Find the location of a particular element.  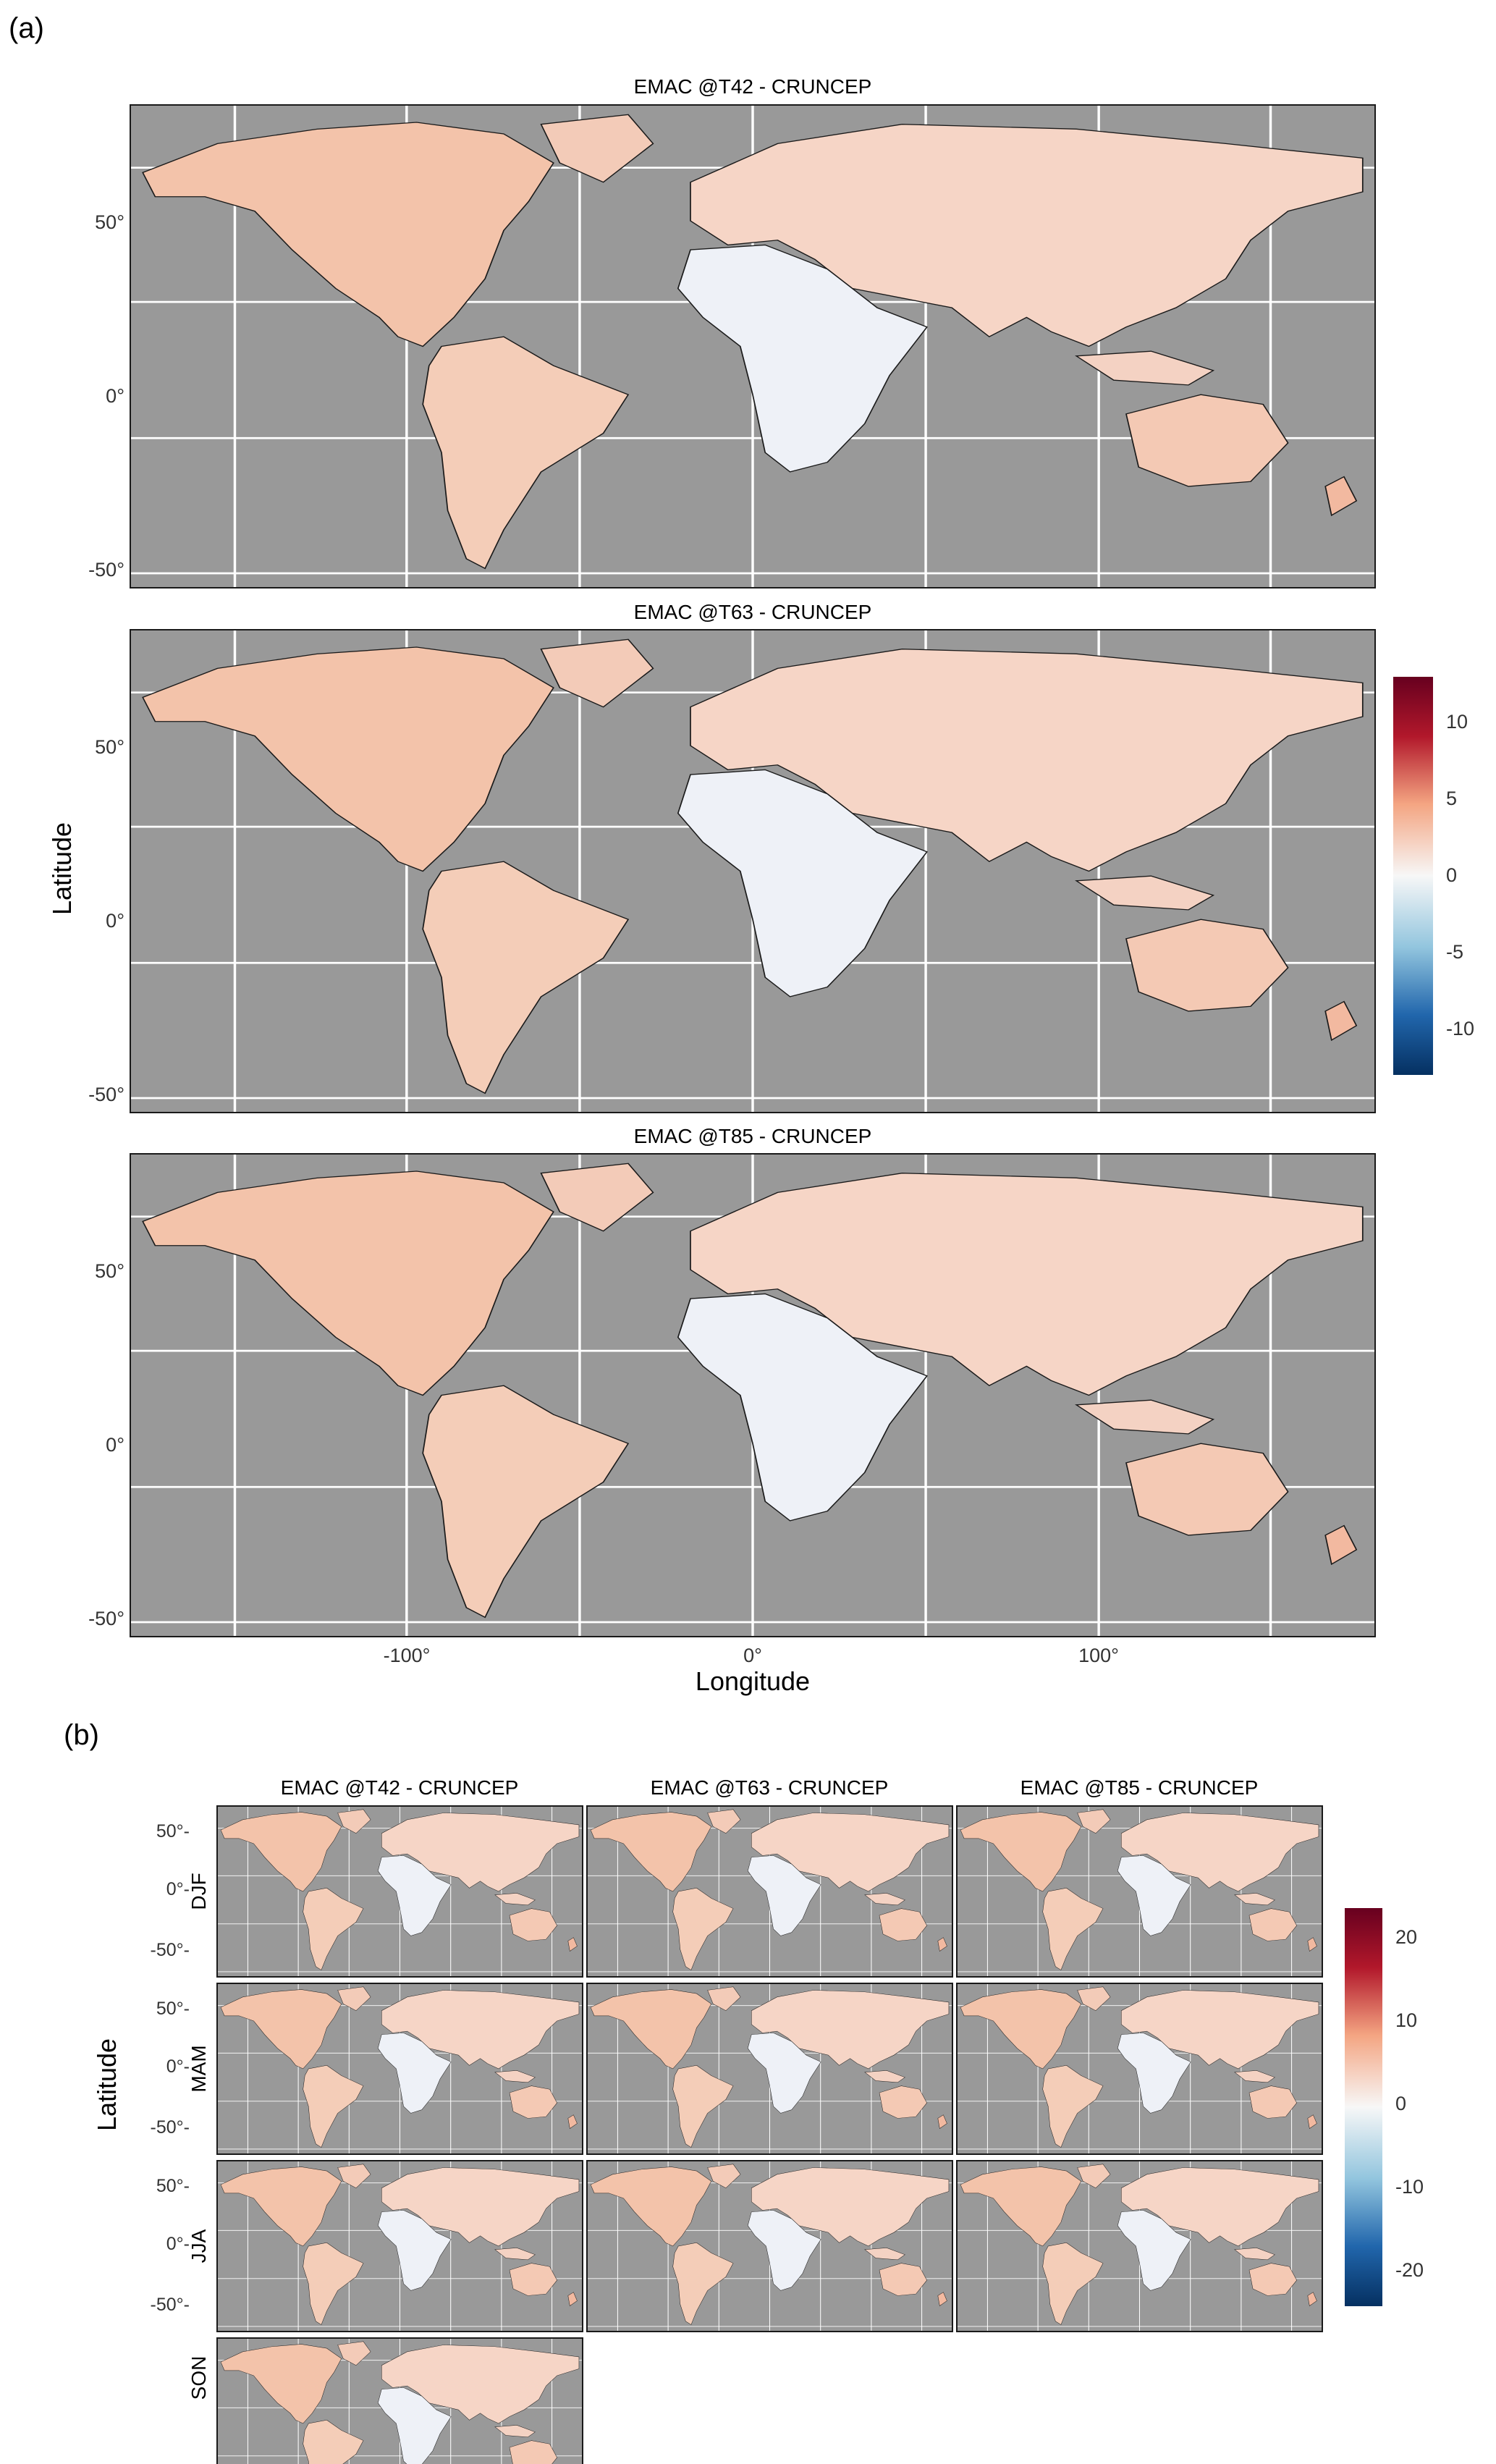

panel-b-row-djf is located at coordinates (769, 1892).